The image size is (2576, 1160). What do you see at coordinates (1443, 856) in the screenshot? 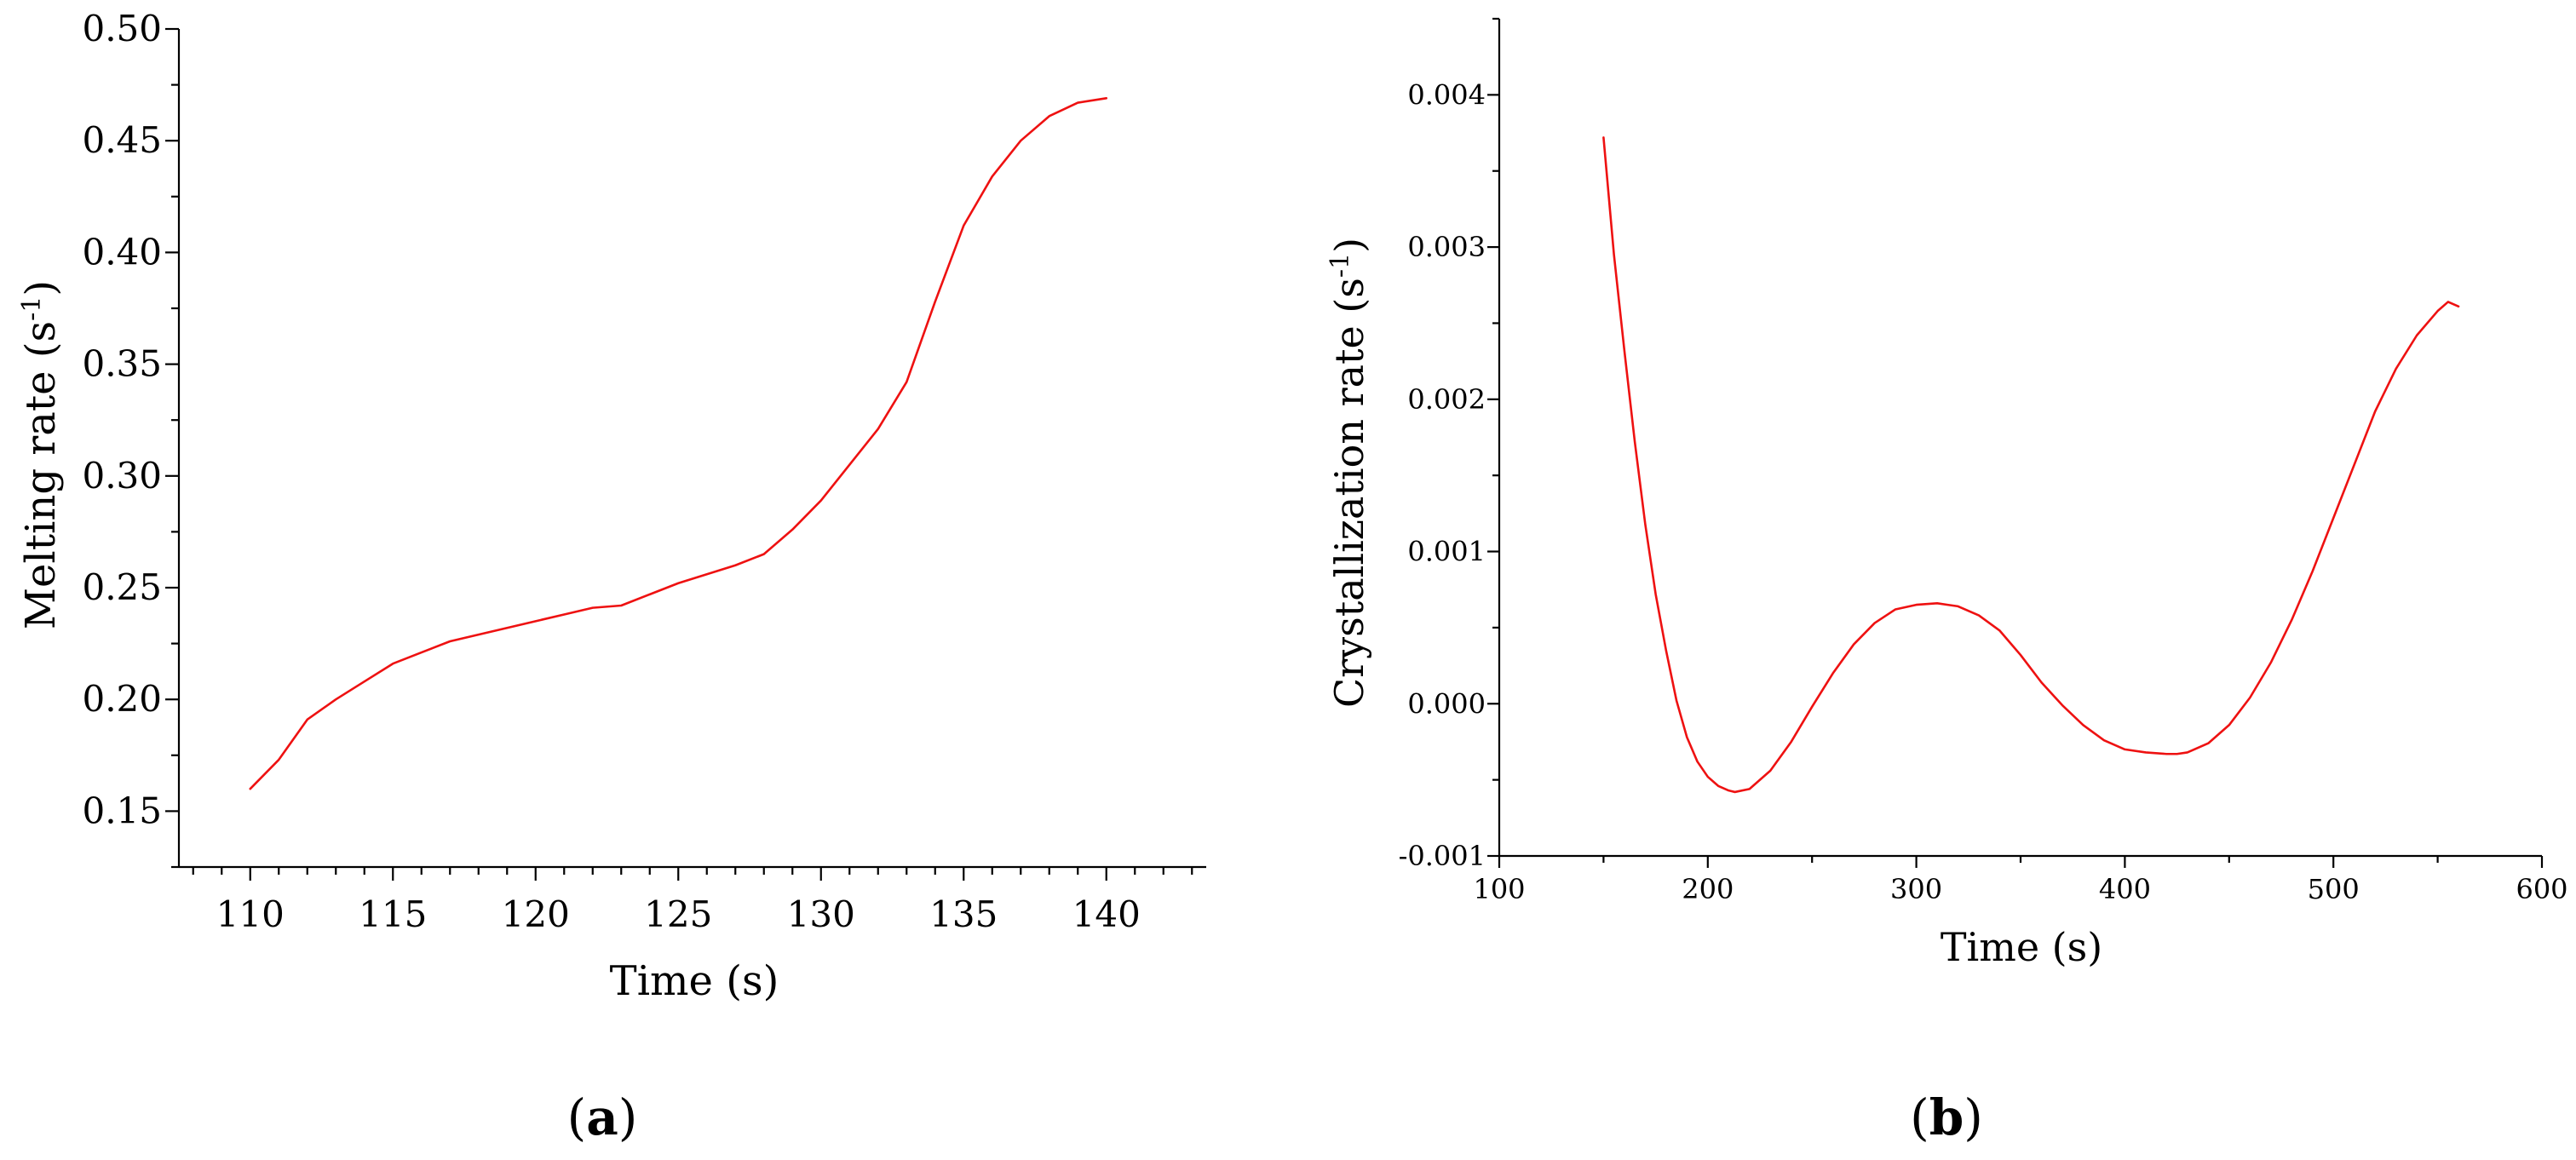
I see `b-y-tick-label: -0.001` at bounding box center [1443, 856].